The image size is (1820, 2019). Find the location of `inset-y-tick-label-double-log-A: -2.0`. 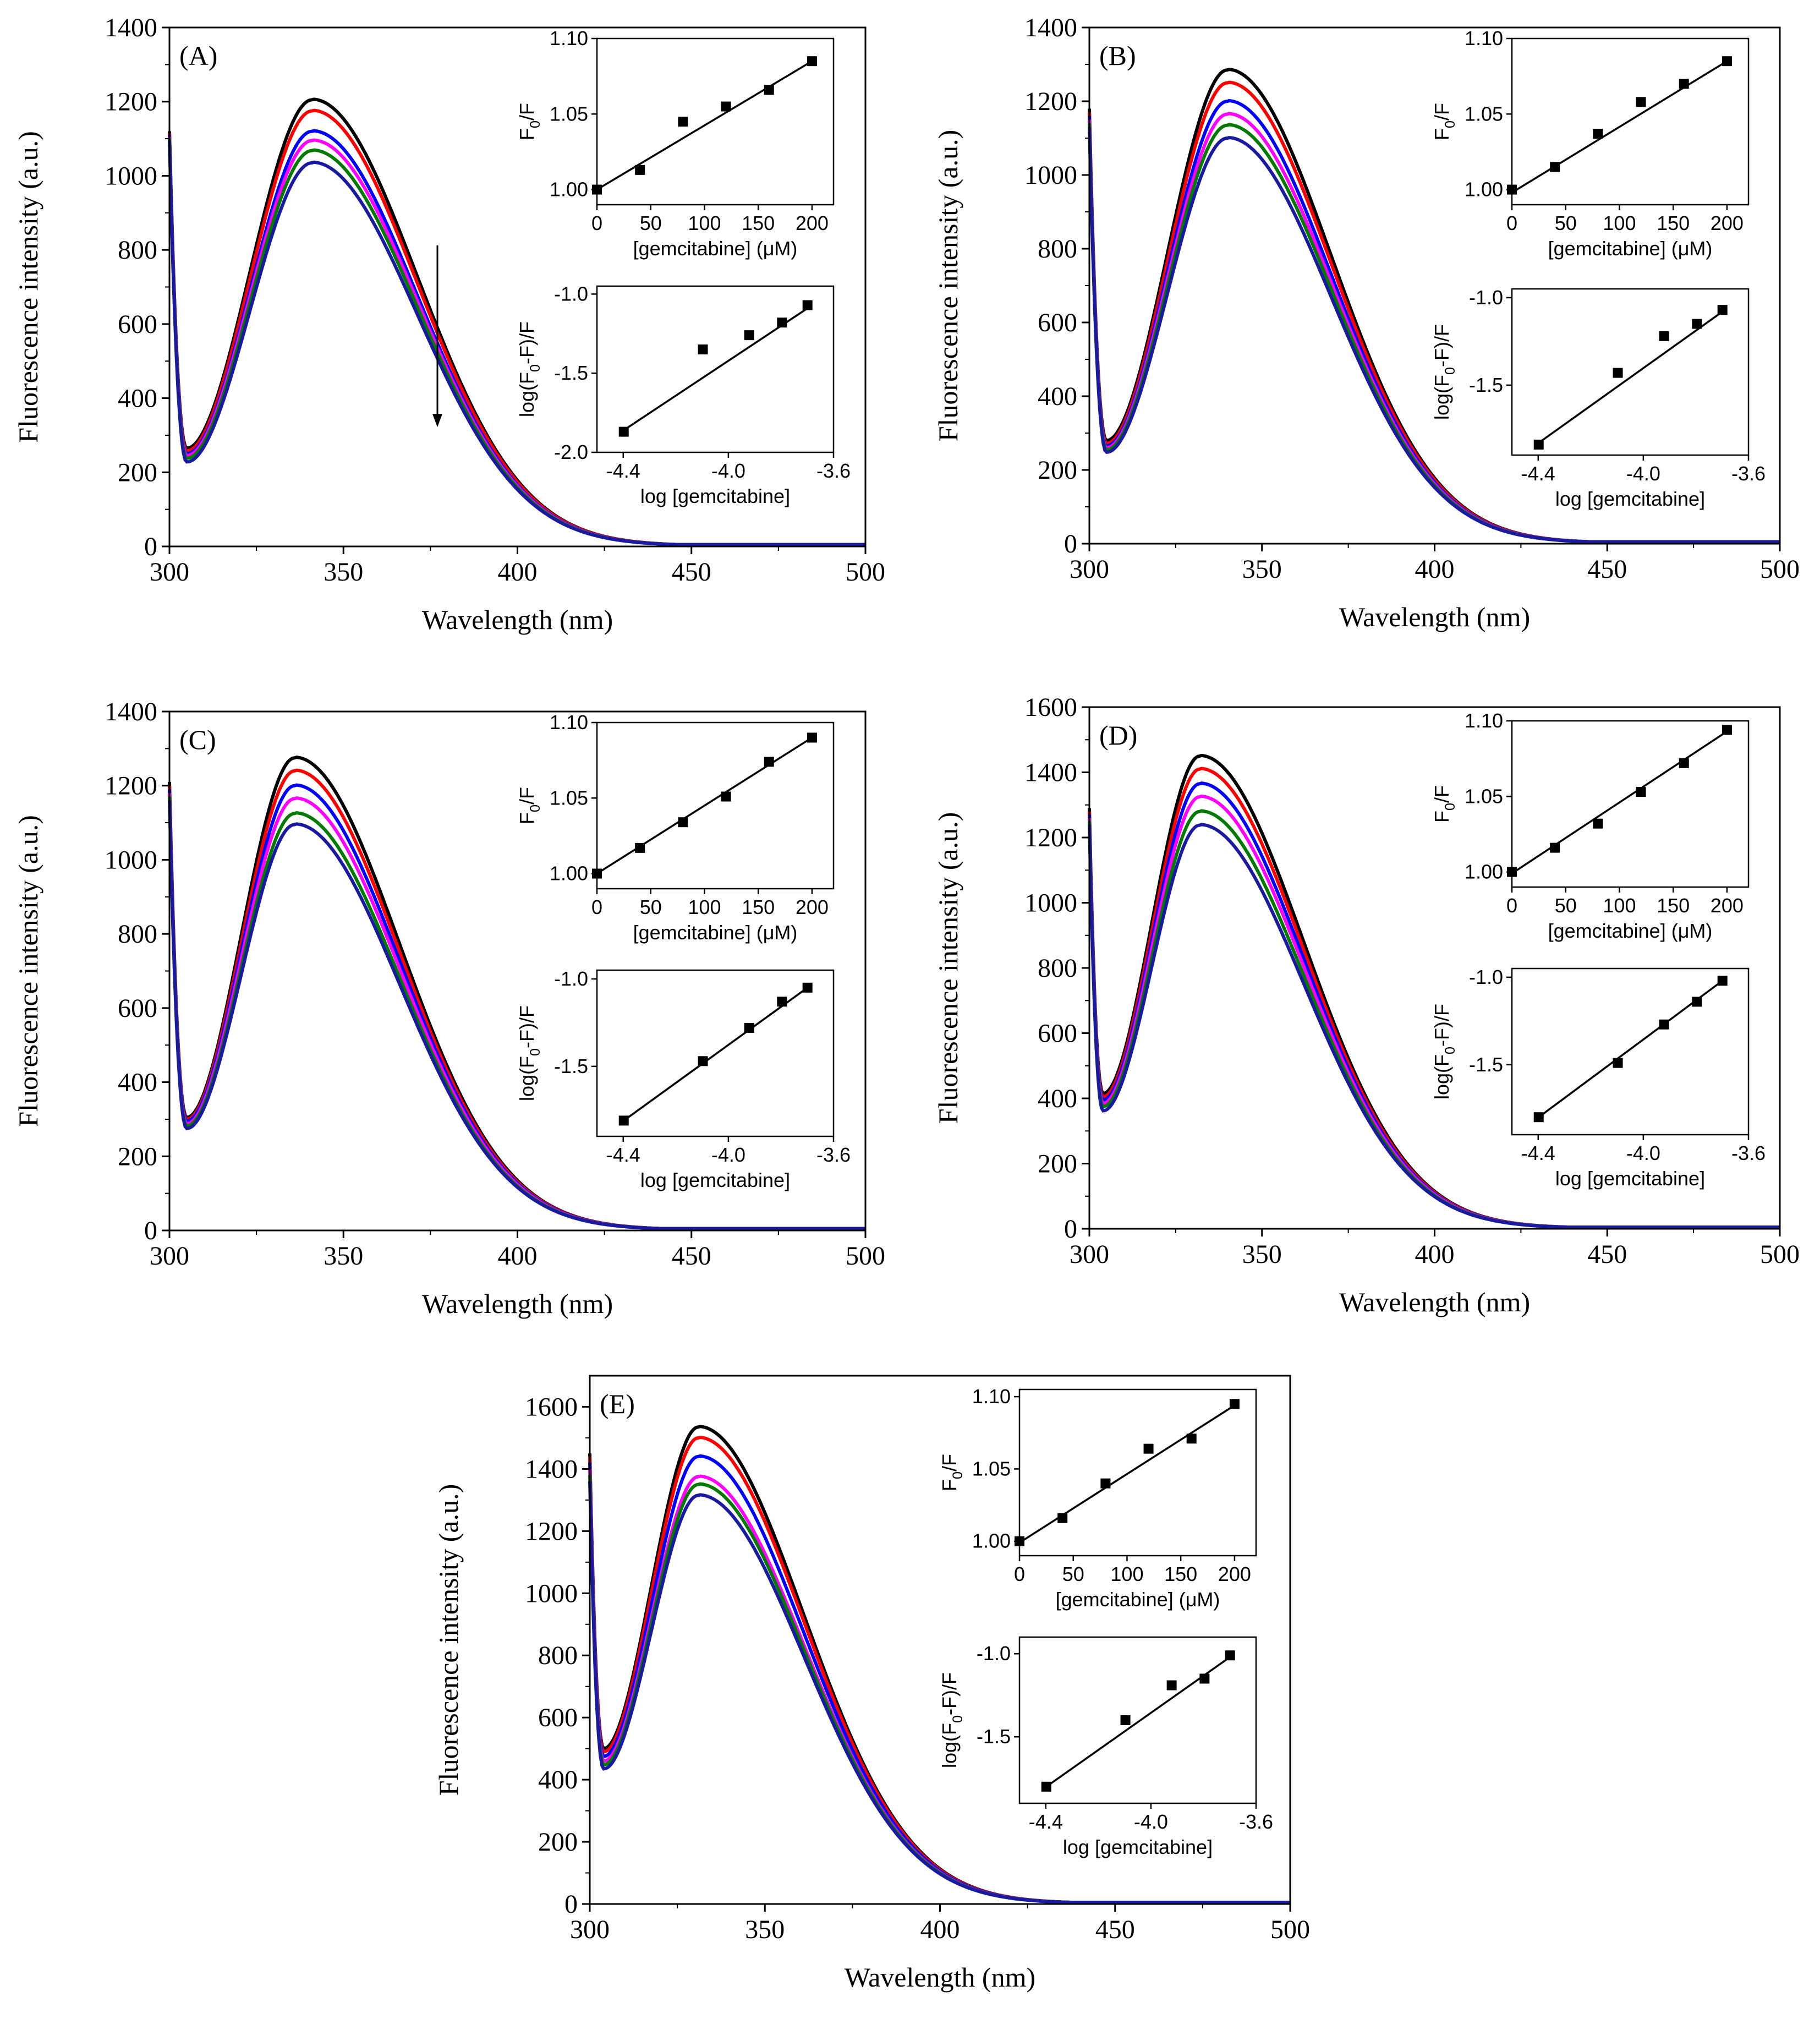

inset-y-tick-label-double-log-A: -2.0 is located at coordinates (571, 452).